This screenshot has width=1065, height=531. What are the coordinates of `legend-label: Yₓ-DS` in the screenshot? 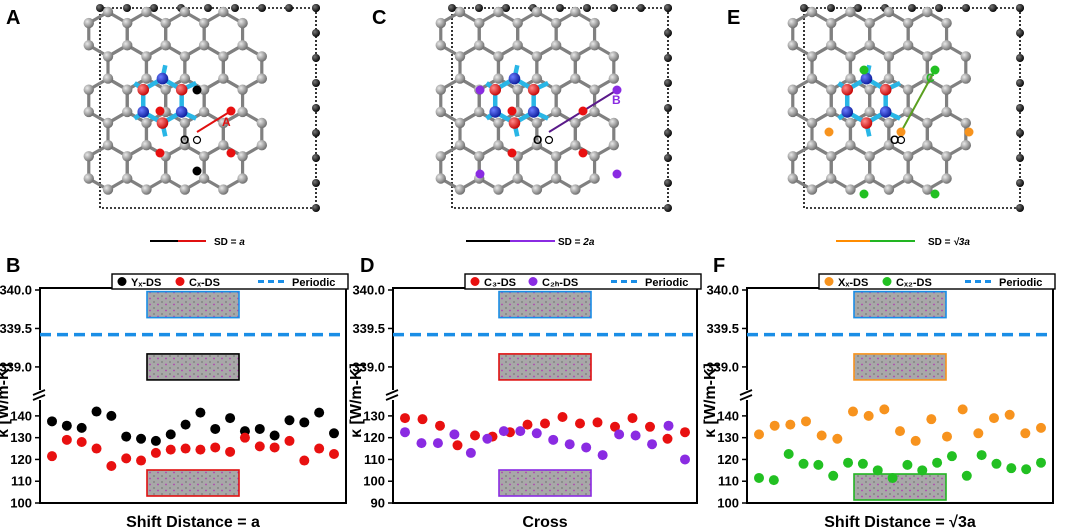 It's located at (146, 283).